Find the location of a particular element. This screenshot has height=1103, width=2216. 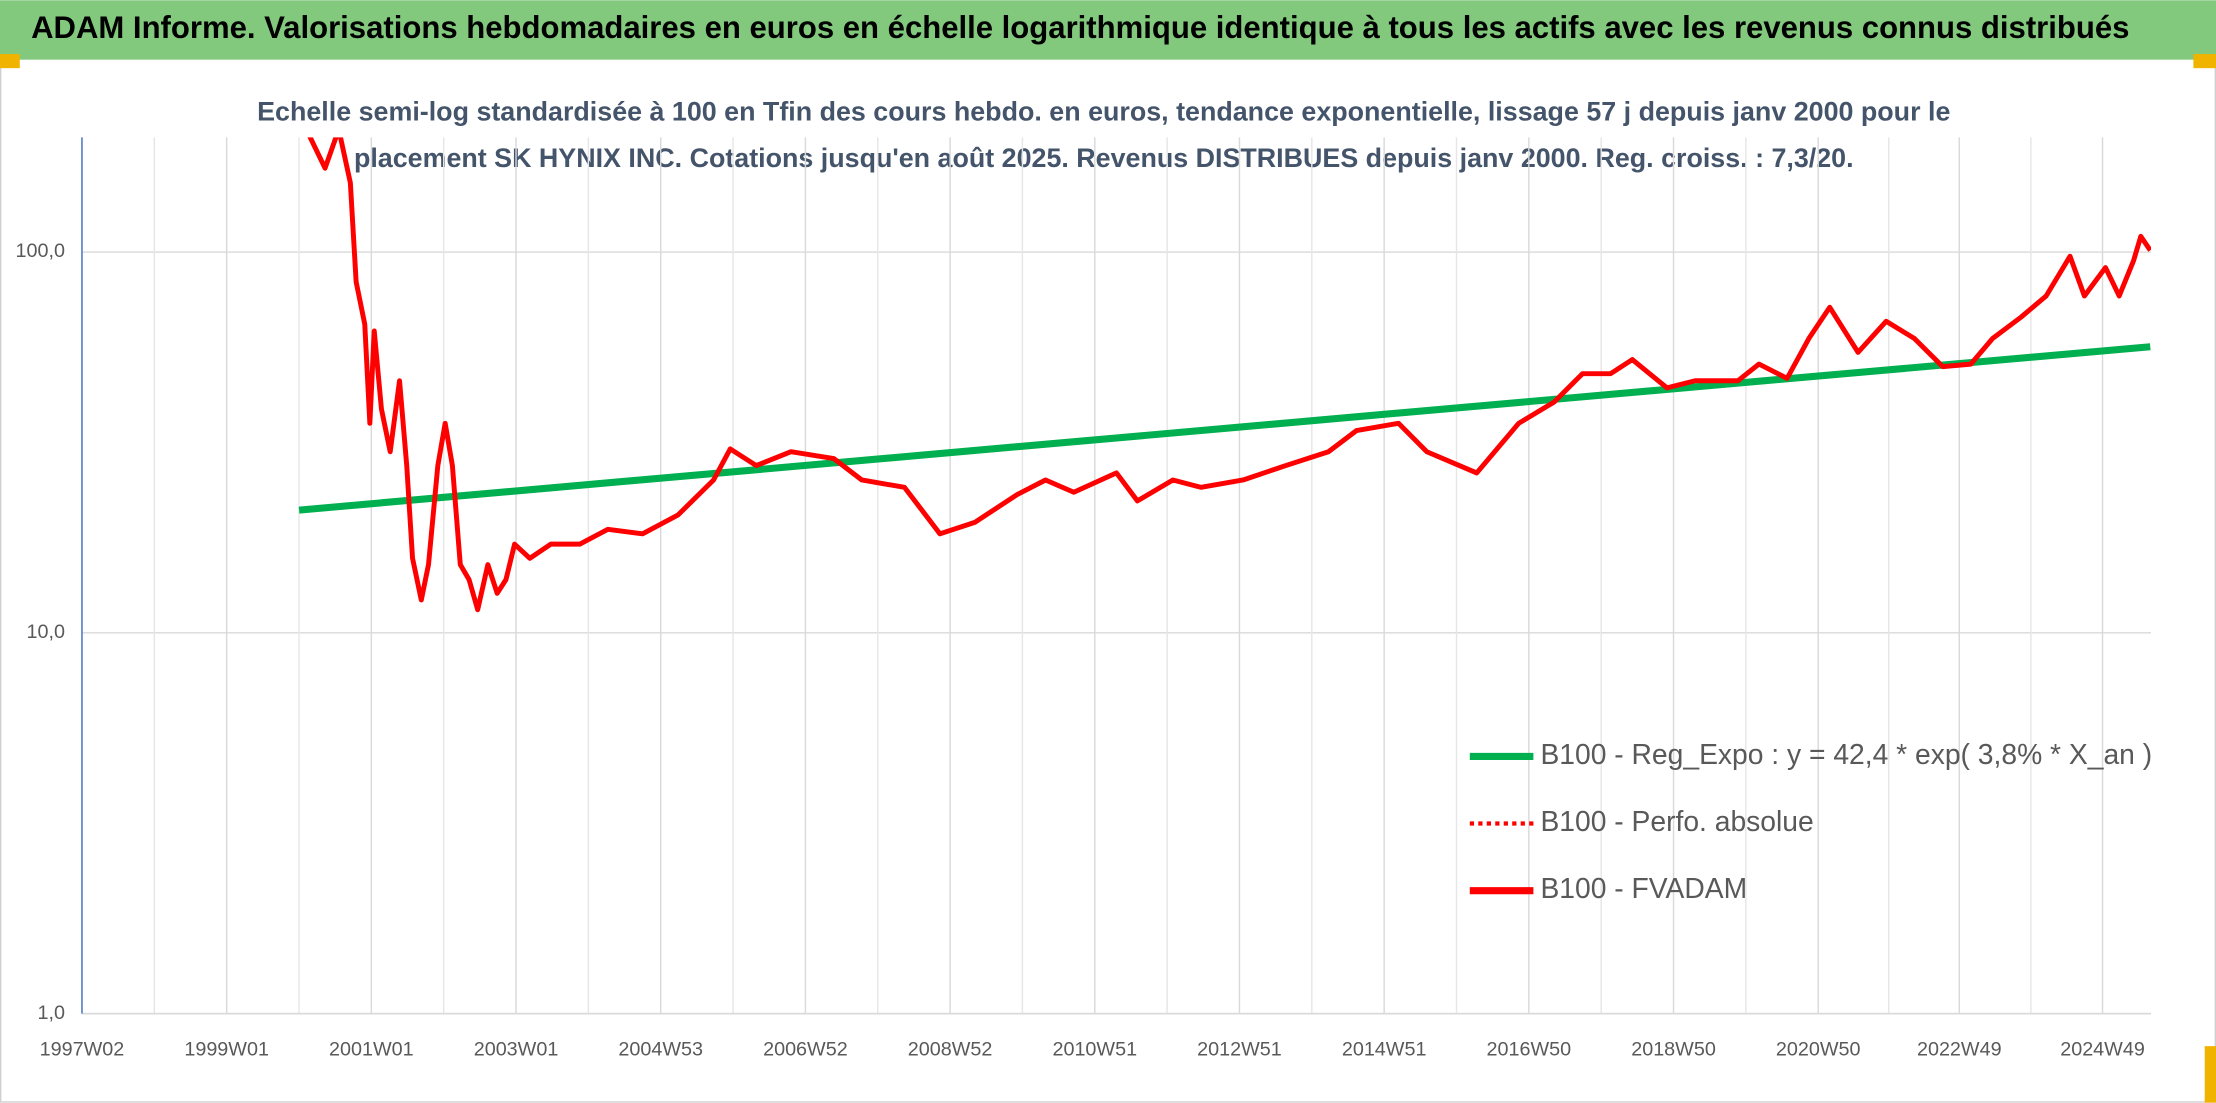

x-tick-label: 2024W49 is located at coordinates (2102, 1050).